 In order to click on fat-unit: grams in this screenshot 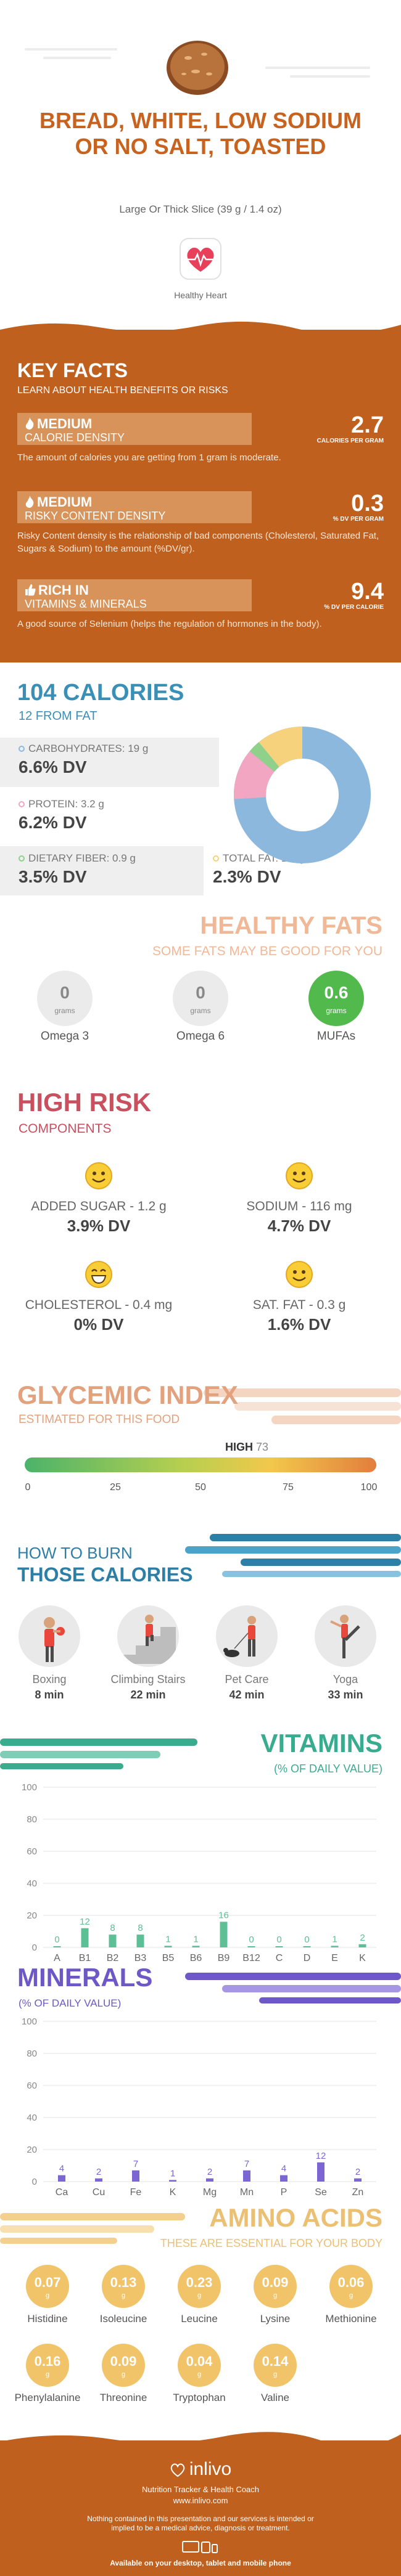, I will do `click(336, 1010)`.